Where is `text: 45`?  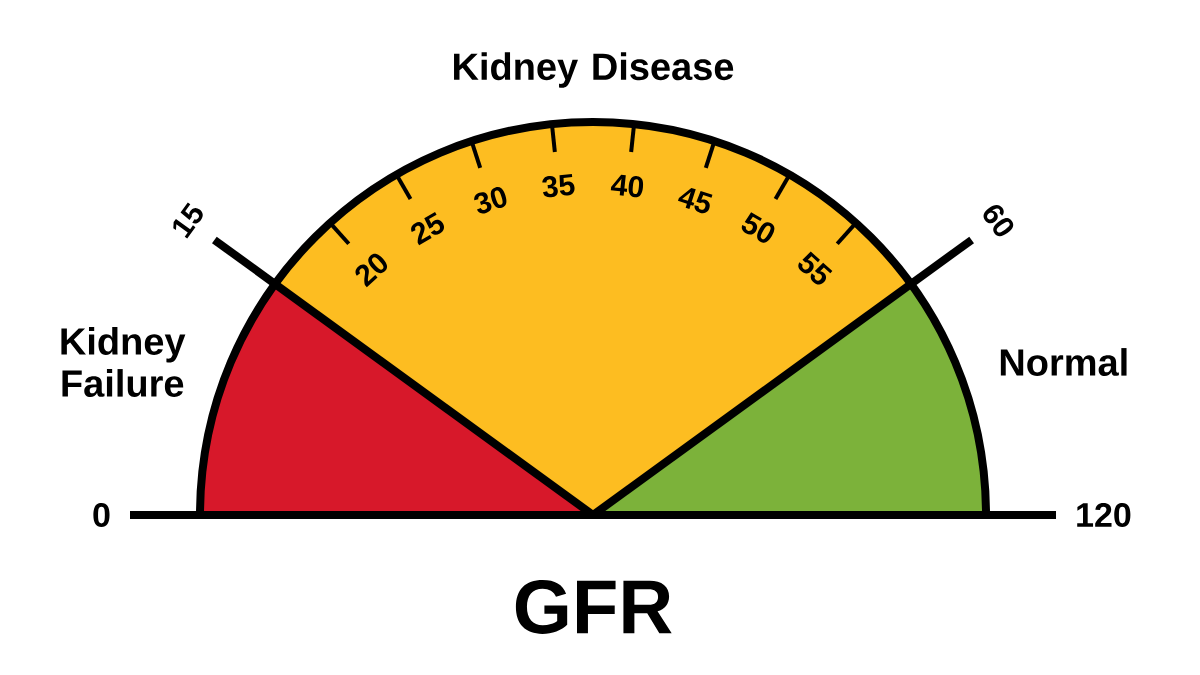 text: 45 is located at coordinates (695, 200).